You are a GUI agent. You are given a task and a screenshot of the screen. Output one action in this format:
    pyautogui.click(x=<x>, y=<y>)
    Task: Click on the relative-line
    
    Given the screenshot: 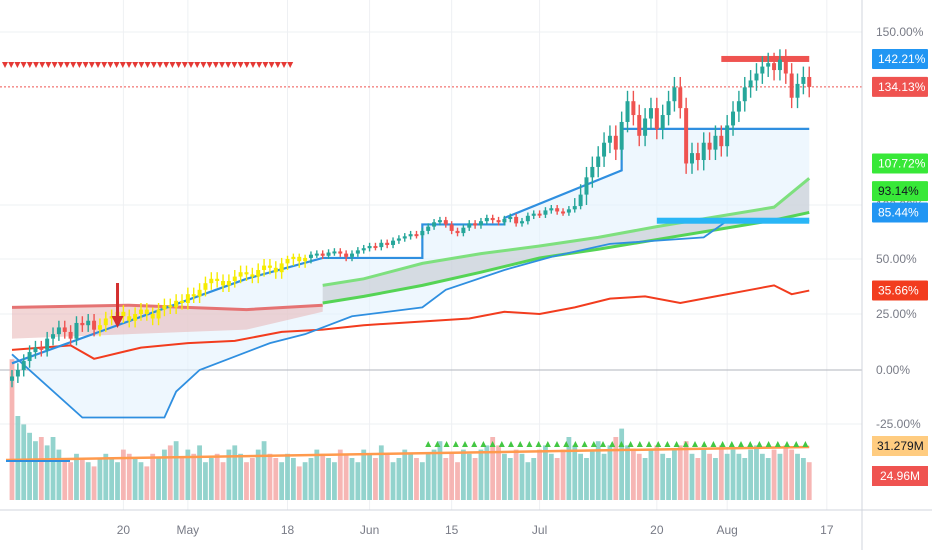 What is the action you would take?
    pyautogui.click(x=410, y=322)
    